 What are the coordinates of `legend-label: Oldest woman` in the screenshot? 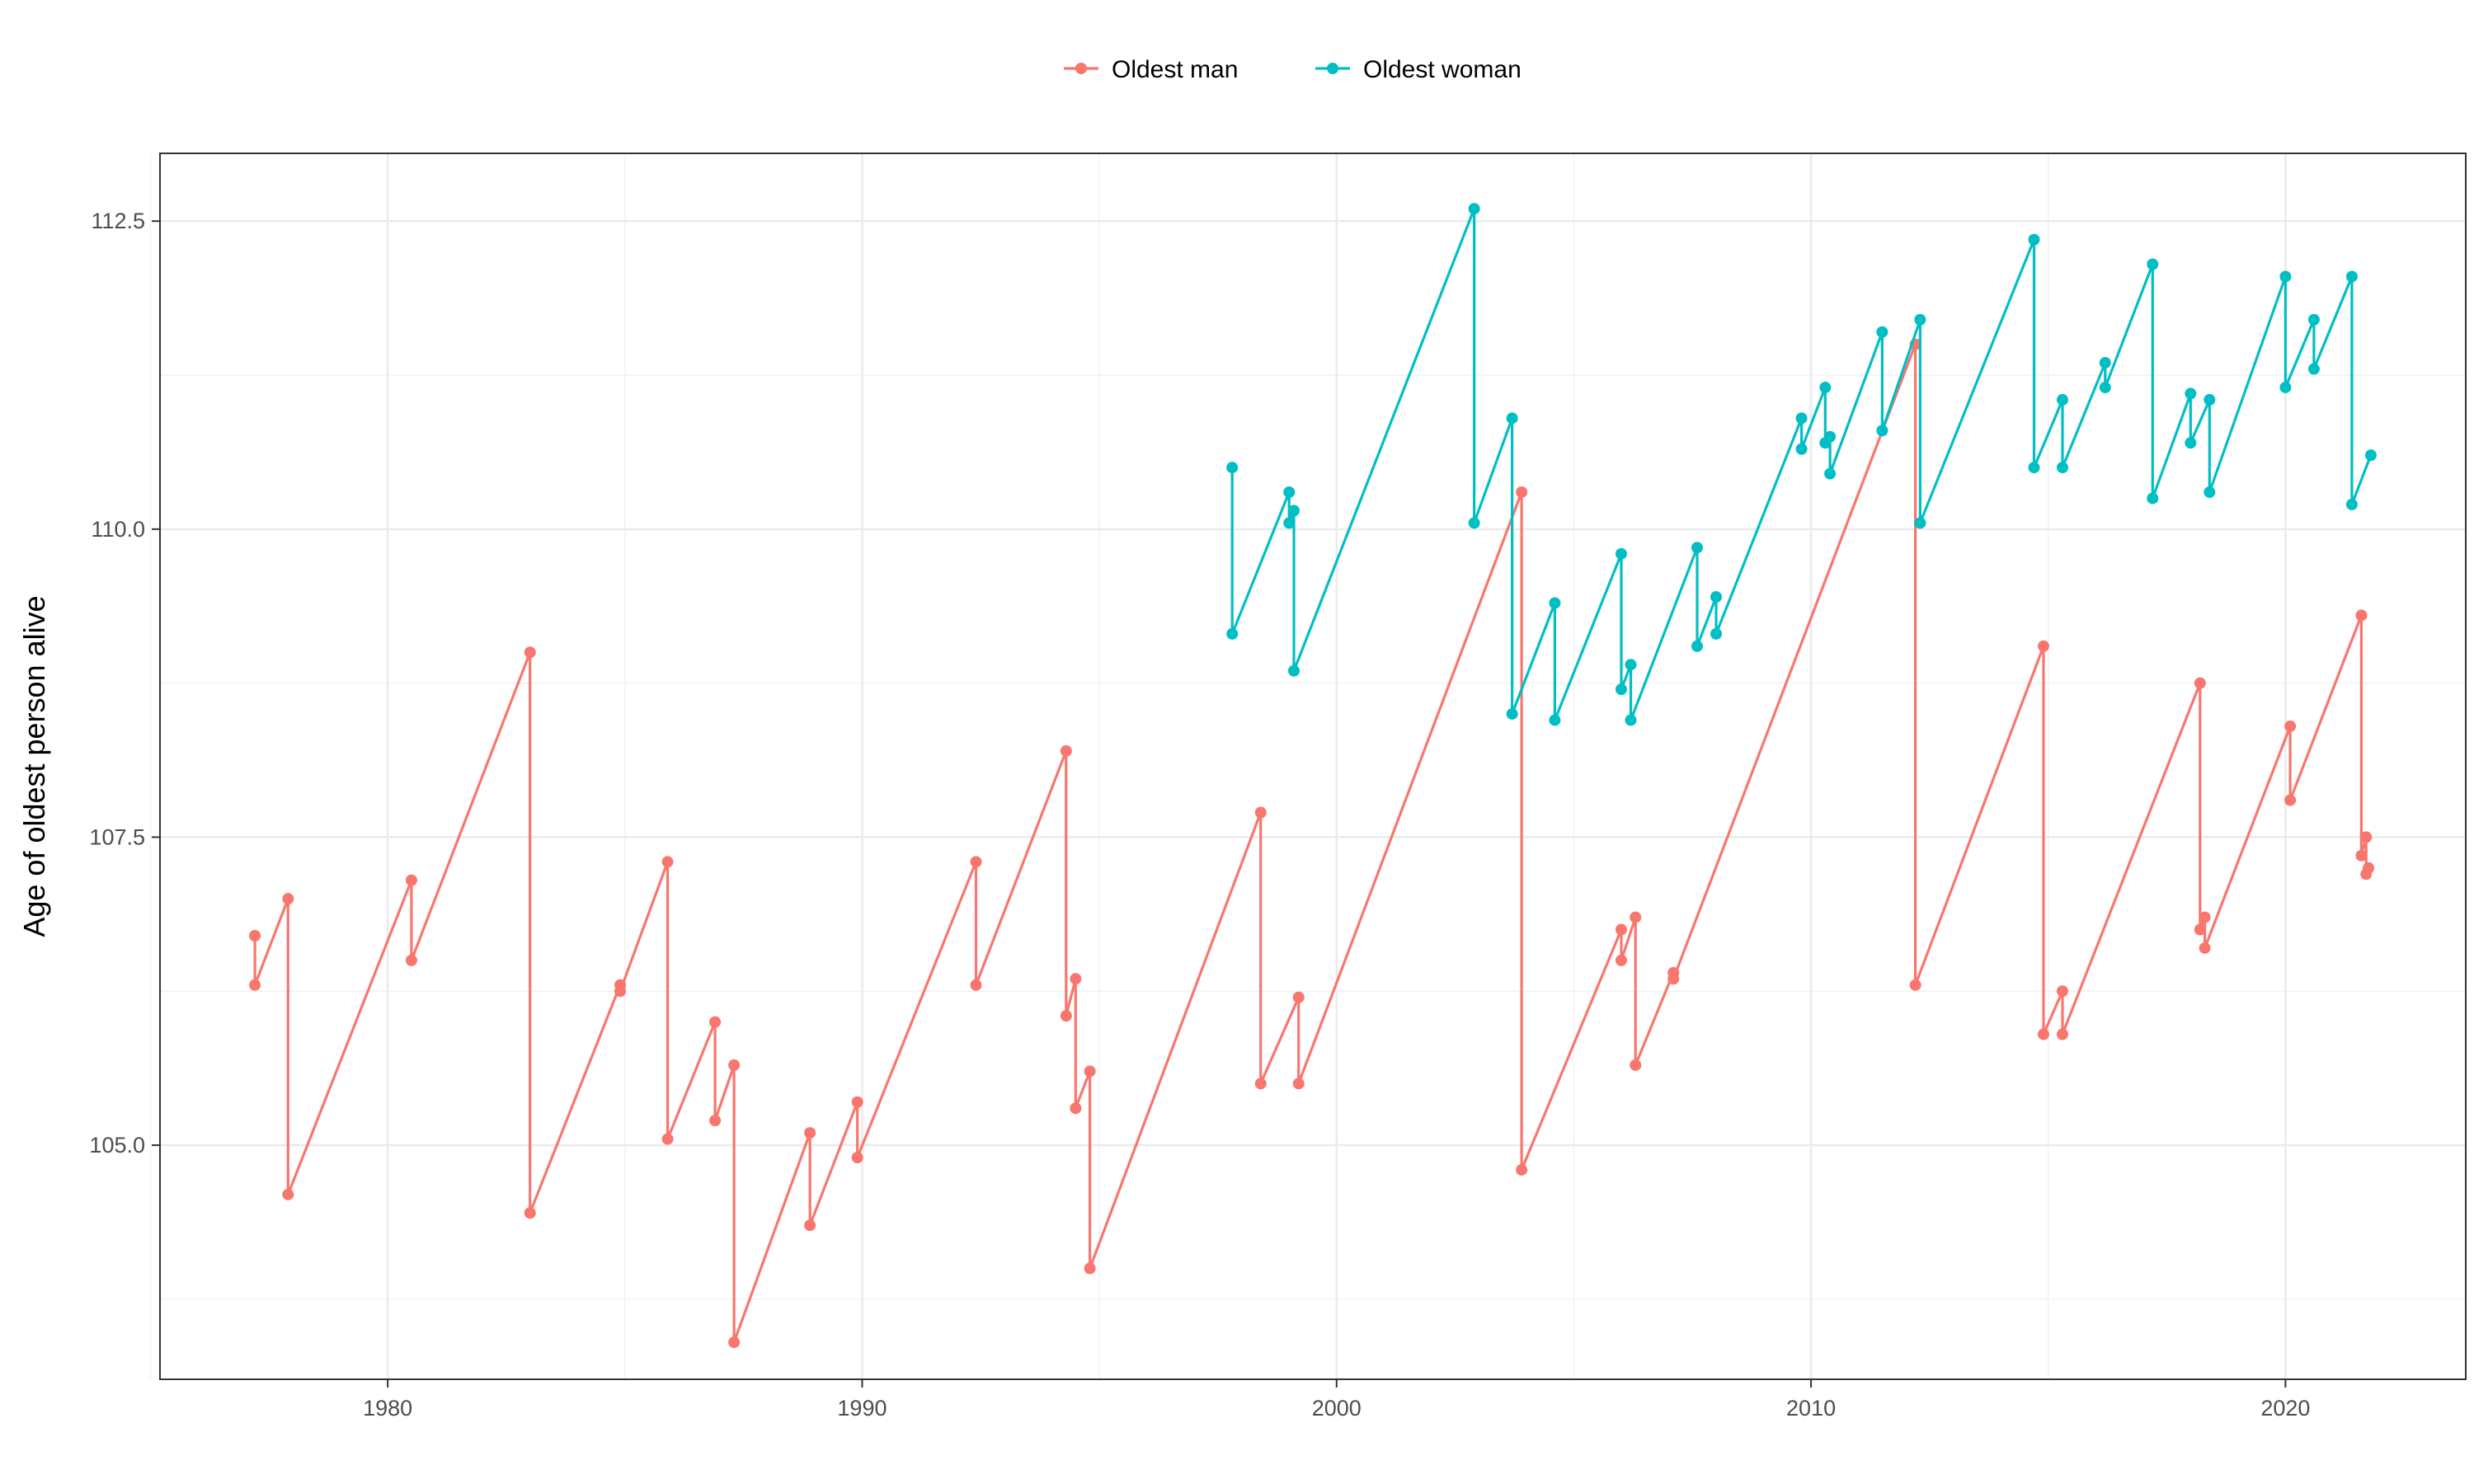 It's located at (1442, 69).